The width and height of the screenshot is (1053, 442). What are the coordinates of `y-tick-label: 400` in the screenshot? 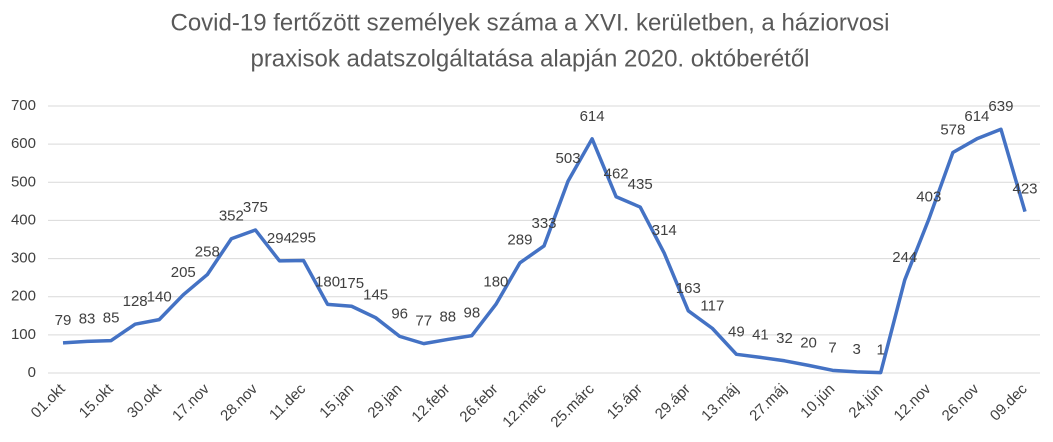 It's located at (23, 219).